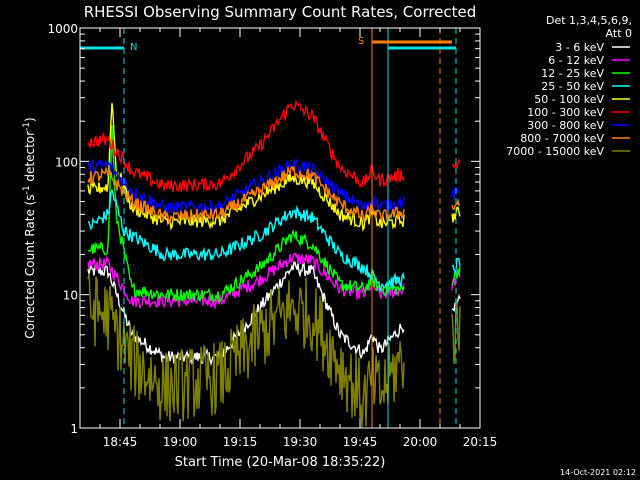 The height and width of the screenshot is (480, 640). I want to click on x-tick-label: 20:00, so click(420, 442).